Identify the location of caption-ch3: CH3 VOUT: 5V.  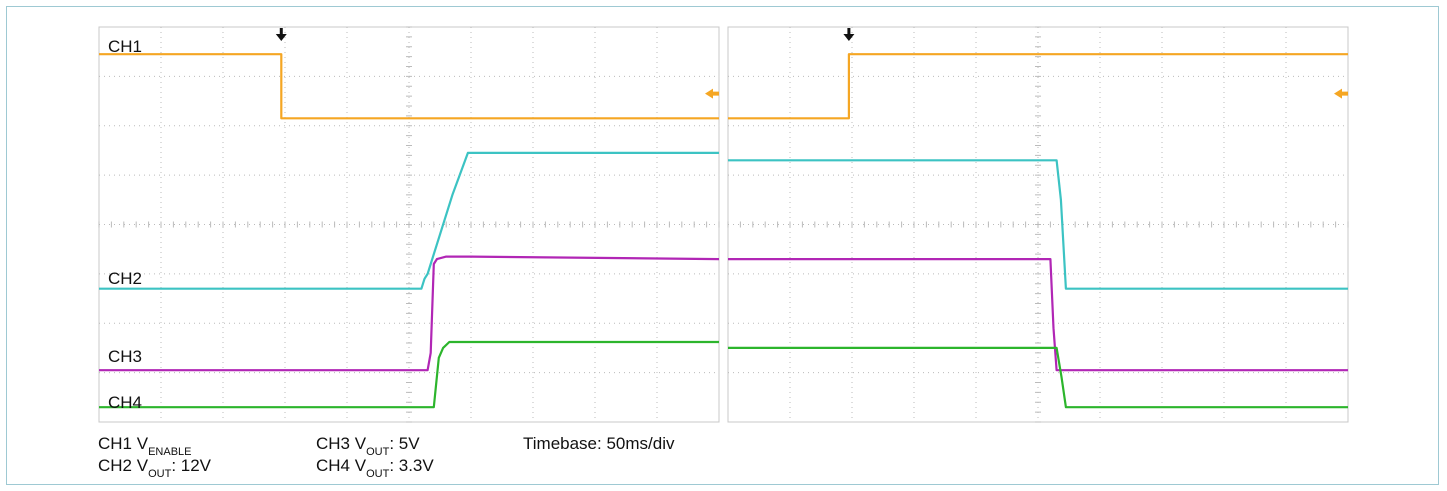
(368, 446).